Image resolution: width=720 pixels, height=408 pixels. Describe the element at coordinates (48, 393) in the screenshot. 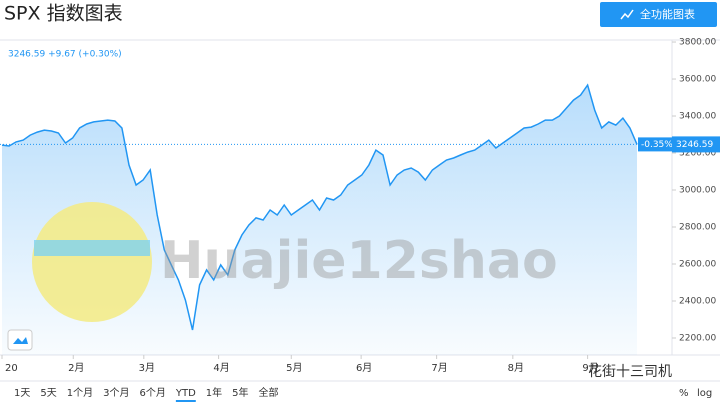

I see `range-button: 5天` at that location.